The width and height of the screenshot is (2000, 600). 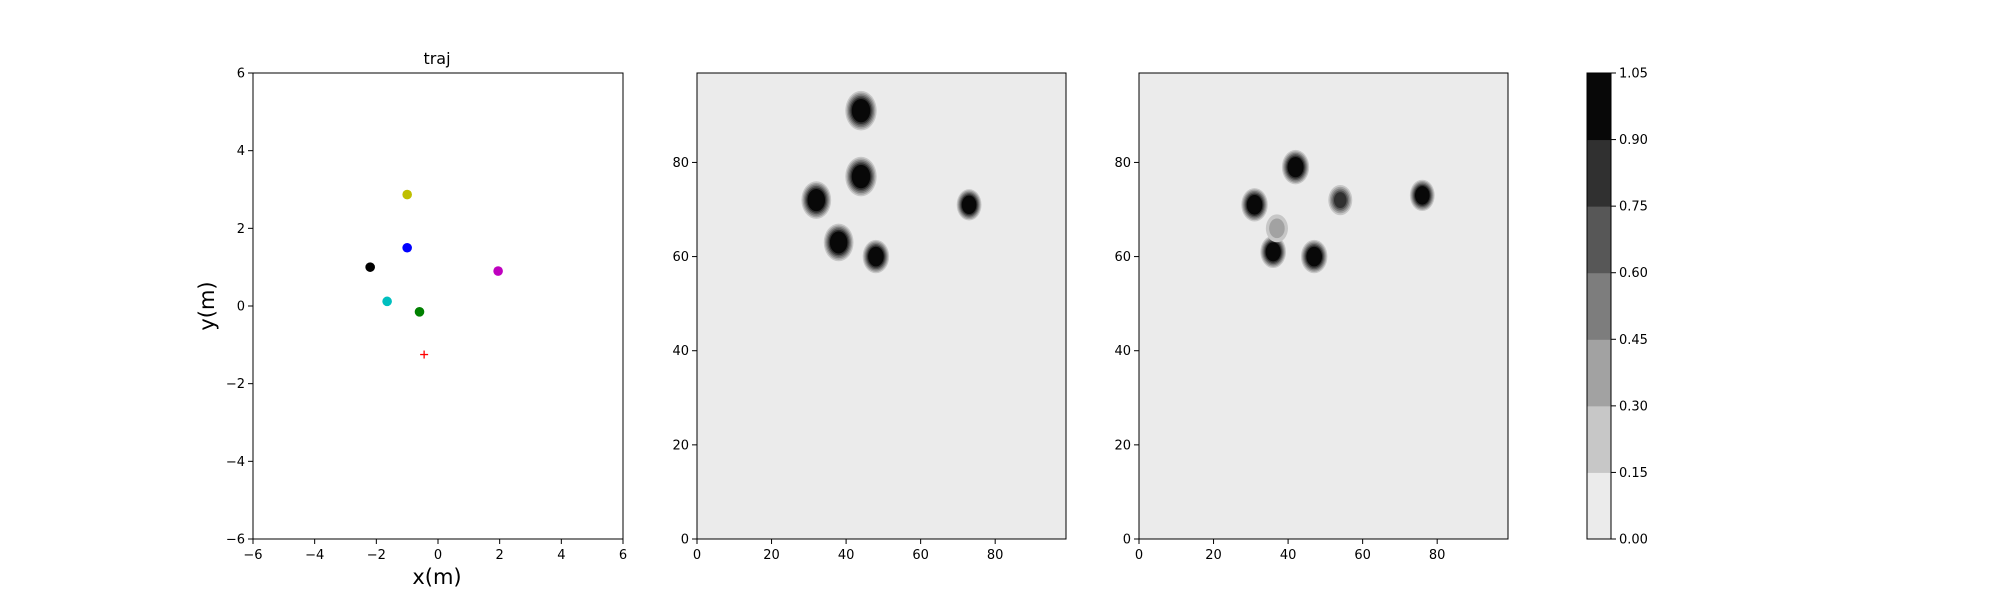 What do you see at coordinates (241, 151) in the screenshot?
I see `y-tick-label: 4` at bounding box center [241, 151].